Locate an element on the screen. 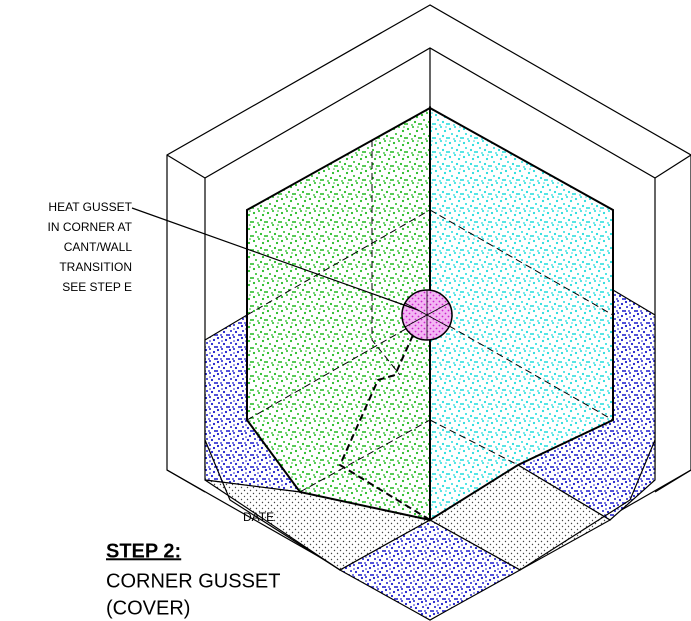  date-label: DATE is located at coordinates (258, 517).